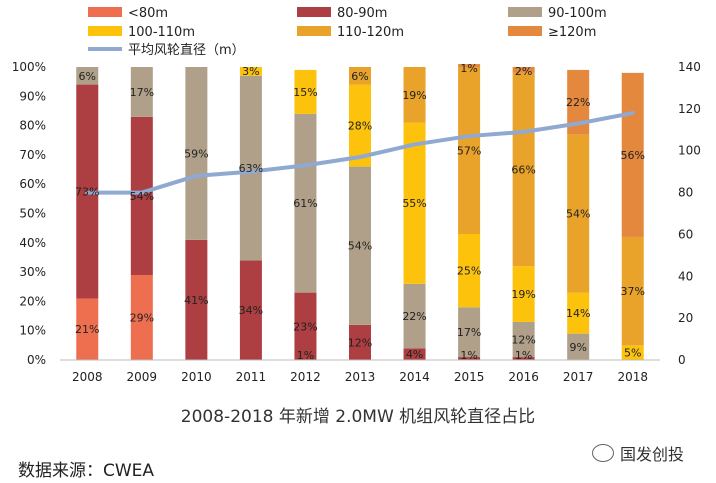 The height and width of the screenshot is (483, 716). I want to click on line-layer, so click(360, 153).